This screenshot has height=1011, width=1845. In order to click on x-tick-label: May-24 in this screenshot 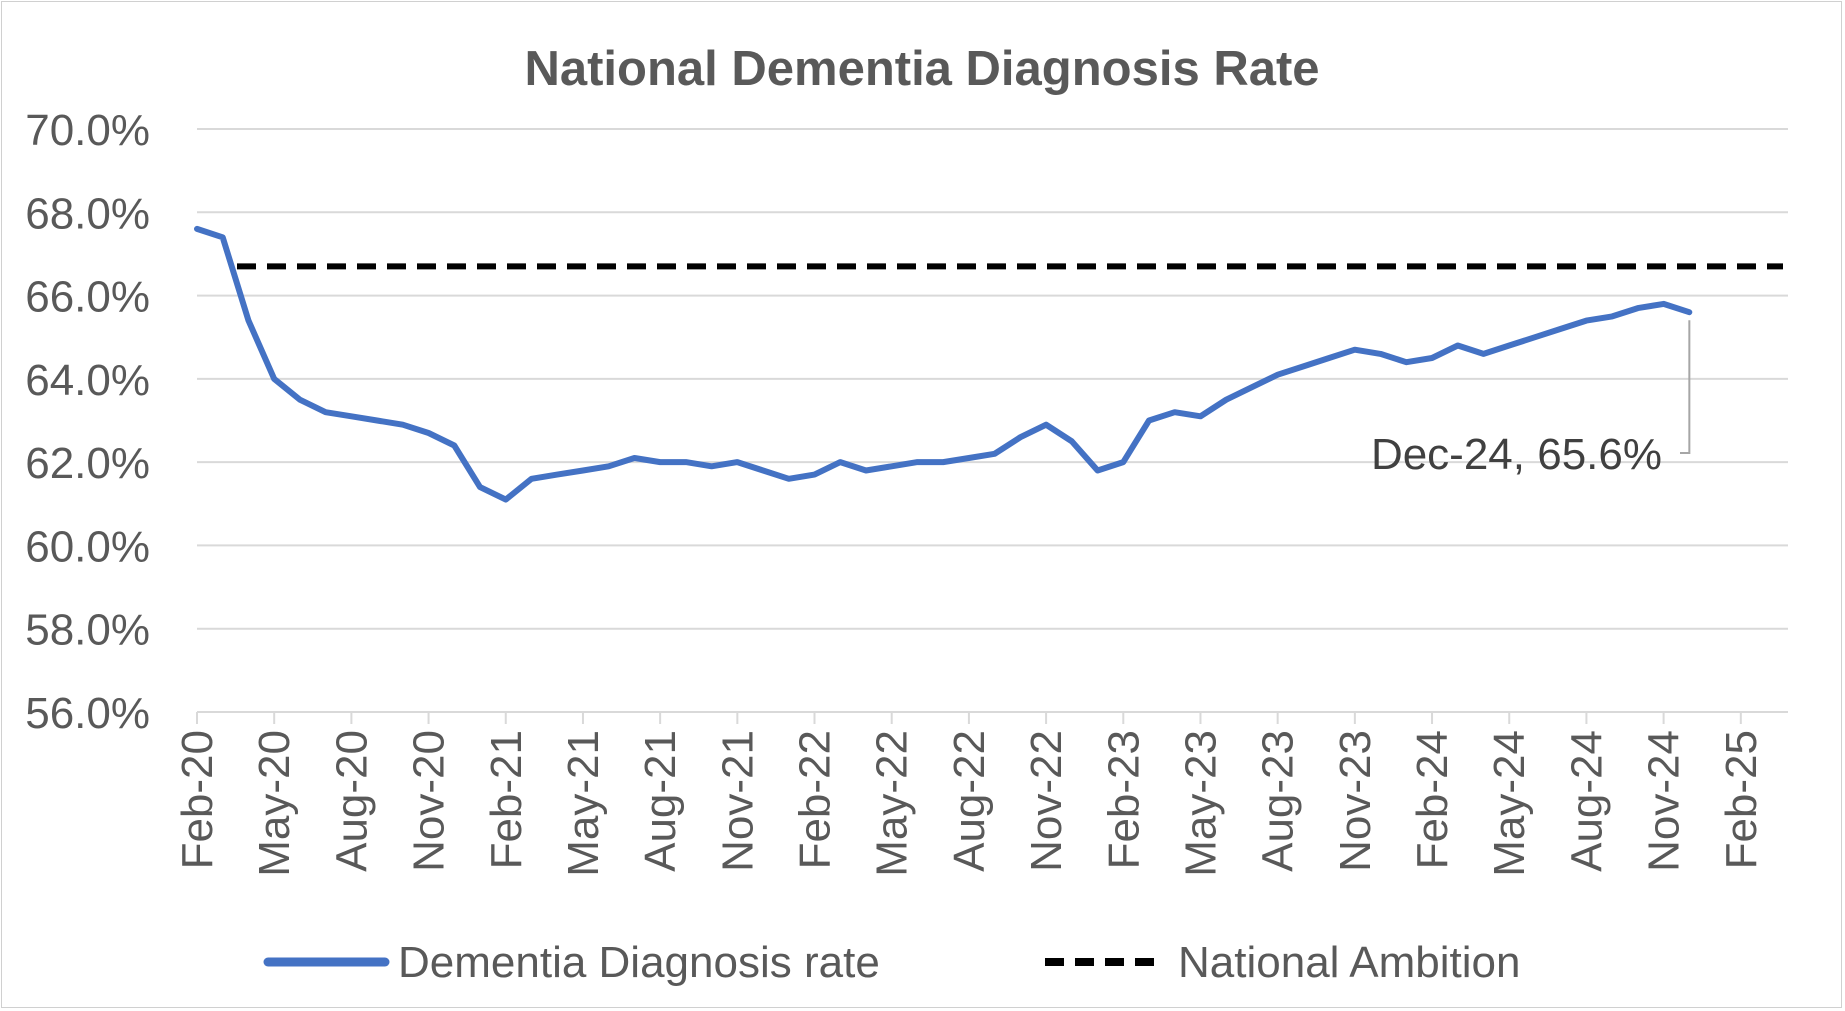, I will do `click(1509, 803)`.